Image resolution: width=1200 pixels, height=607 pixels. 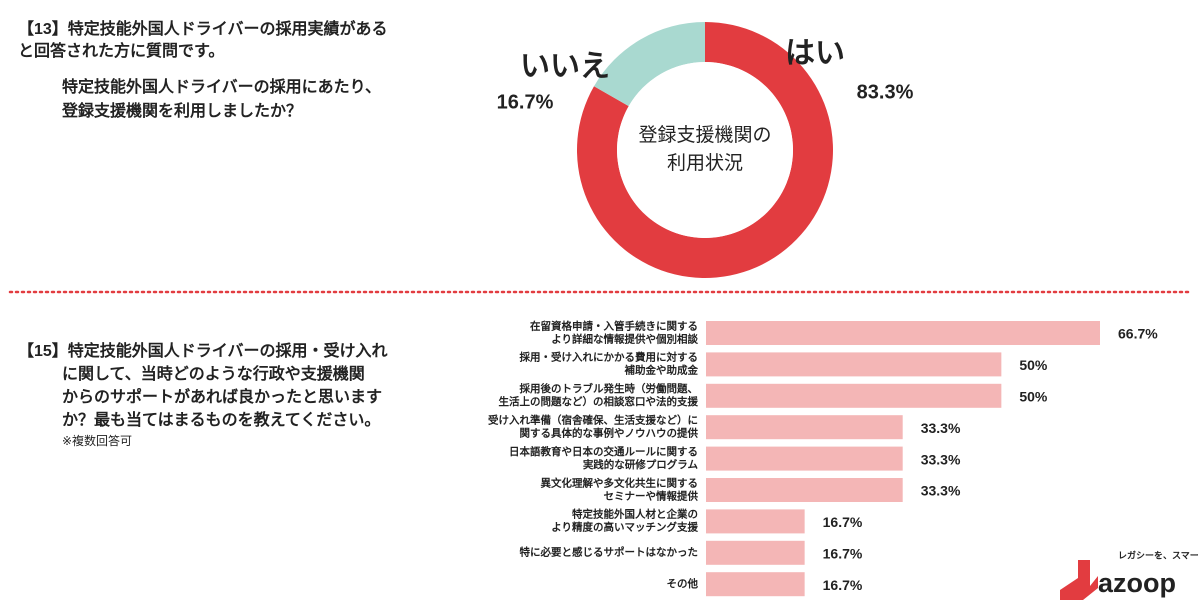 I want to click on category-label: 採用・受け入れにかかる費用に対する, so click(x=609, y=357).